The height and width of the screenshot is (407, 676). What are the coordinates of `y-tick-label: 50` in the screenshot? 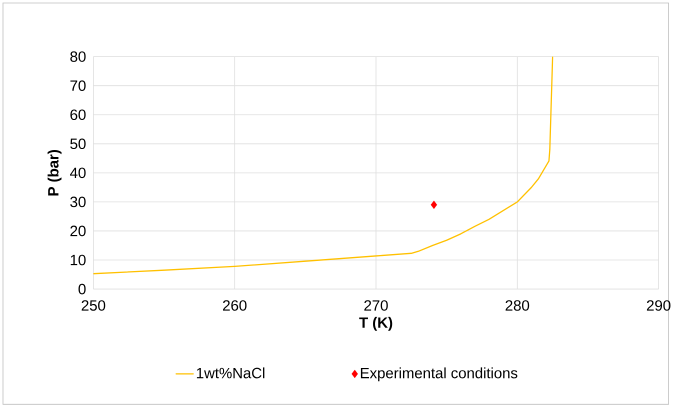 It's located at (78, 143).